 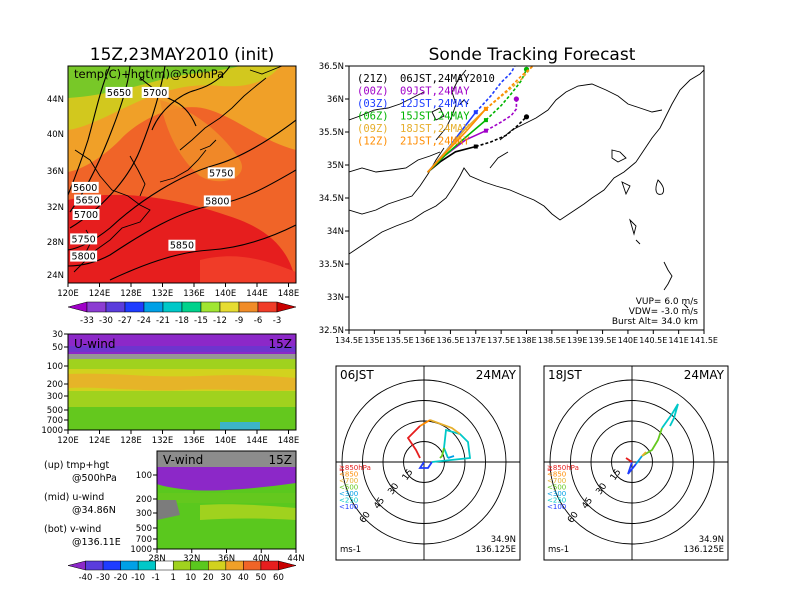 What do you see at coordinates (289, 441) in the screenshot?
I see `lon-tick: 148E` at bounding box center [289, 441].